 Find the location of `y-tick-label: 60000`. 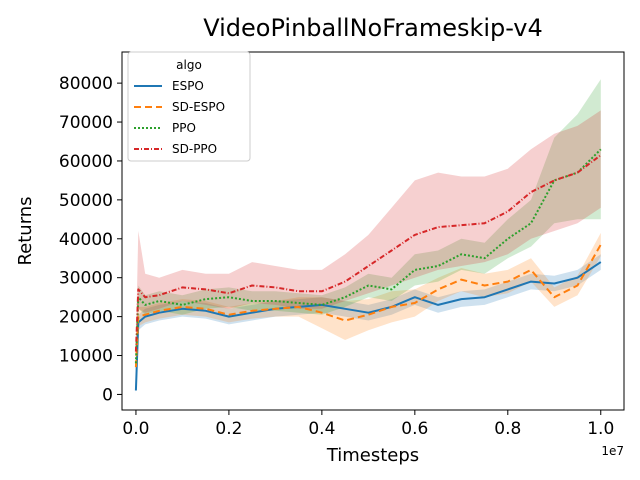

y-tick-label: 60000 is located at coordinates (86, 162).